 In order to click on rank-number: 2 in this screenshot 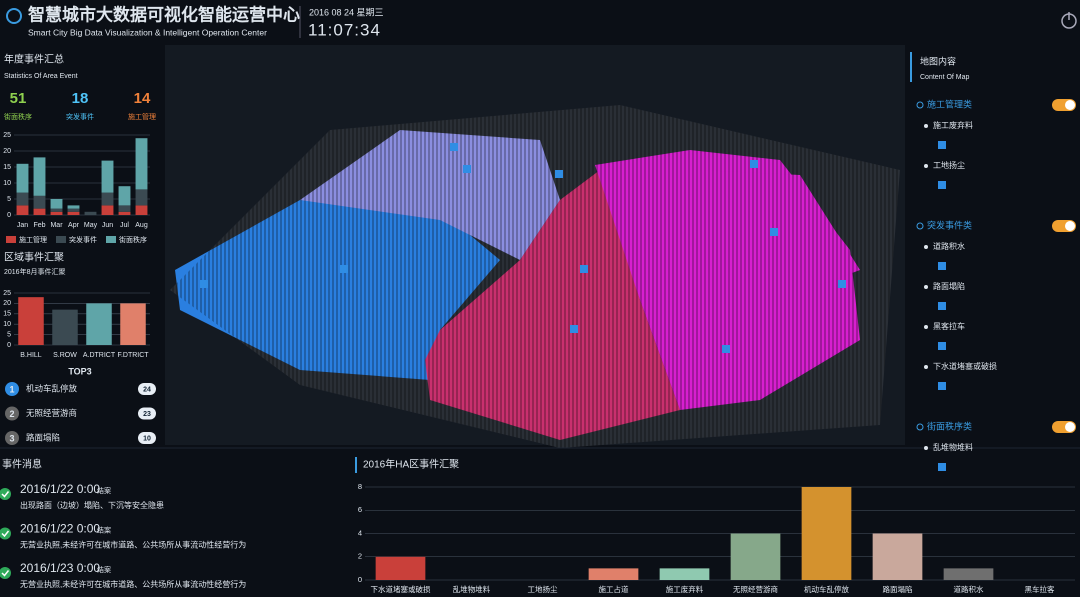, I will do `click(11, 414)`.